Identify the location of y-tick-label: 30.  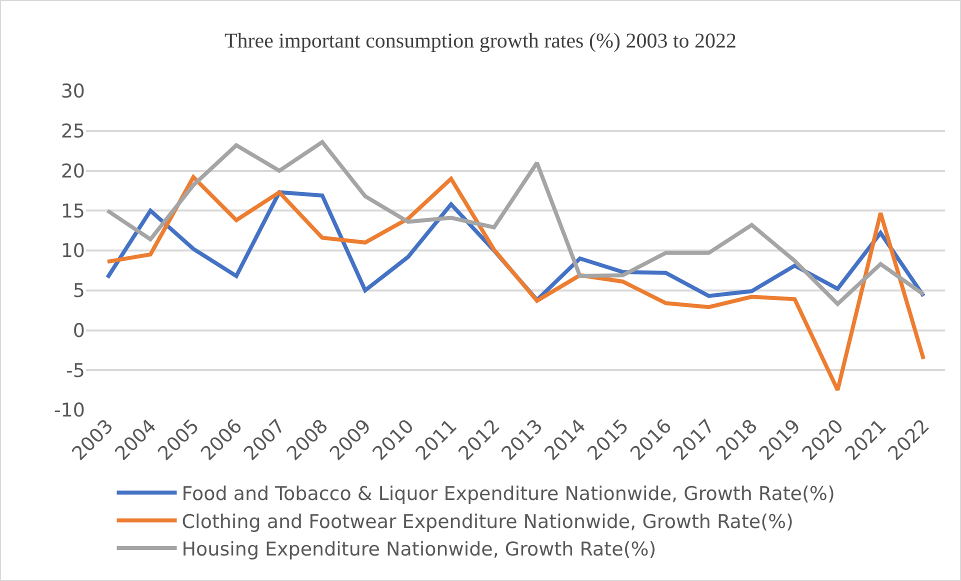
(72, 91).